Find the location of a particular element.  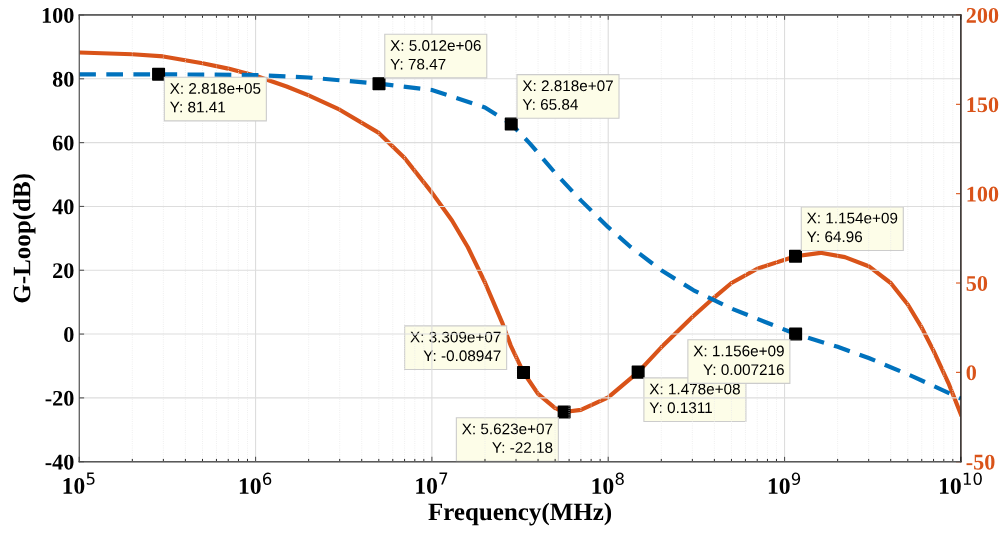

y-tick-label: 0 is located at coordinates (69, 334).